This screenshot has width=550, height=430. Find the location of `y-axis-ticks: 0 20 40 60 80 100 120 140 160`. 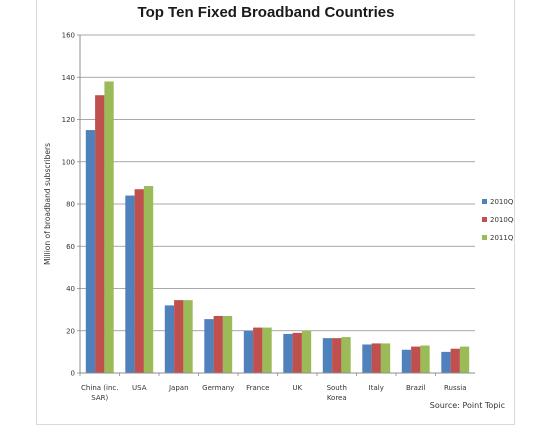

y-axis-ticks: 0 20 40 60 80 100 120 140 160 is located at coordinates (71, 205).